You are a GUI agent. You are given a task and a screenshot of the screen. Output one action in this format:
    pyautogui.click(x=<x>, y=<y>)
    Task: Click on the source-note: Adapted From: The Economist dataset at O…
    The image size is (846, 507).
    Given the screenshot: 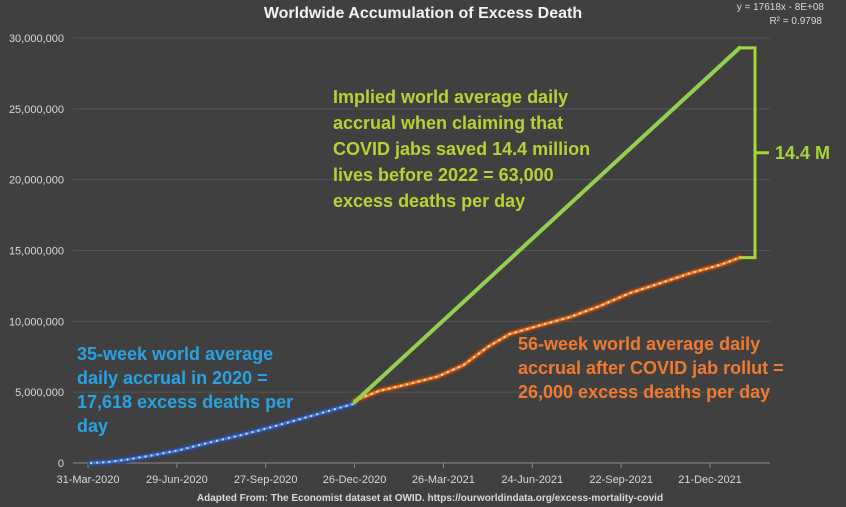 What is the action you would take?
    pyautogui.click(x=430, y=498)
    